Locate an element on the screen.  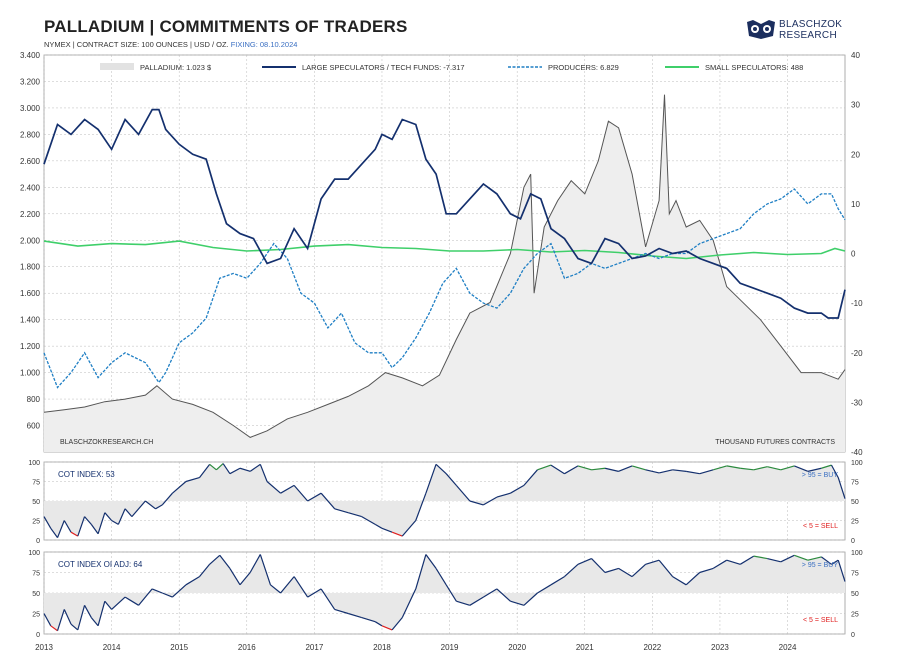
left-axis-tick: 1.400 is located at coordinates (30, 320).